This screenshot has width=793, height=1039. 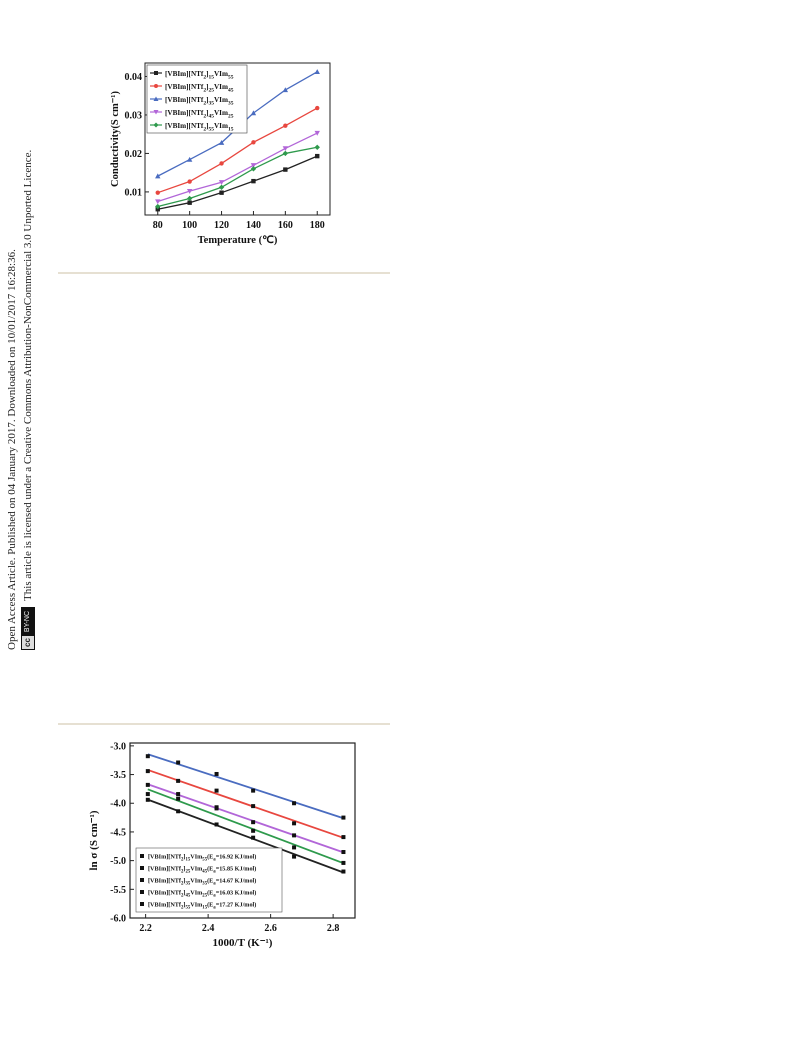 I want to click on y-tick-label: -5.0, so click(x=118, y=861).